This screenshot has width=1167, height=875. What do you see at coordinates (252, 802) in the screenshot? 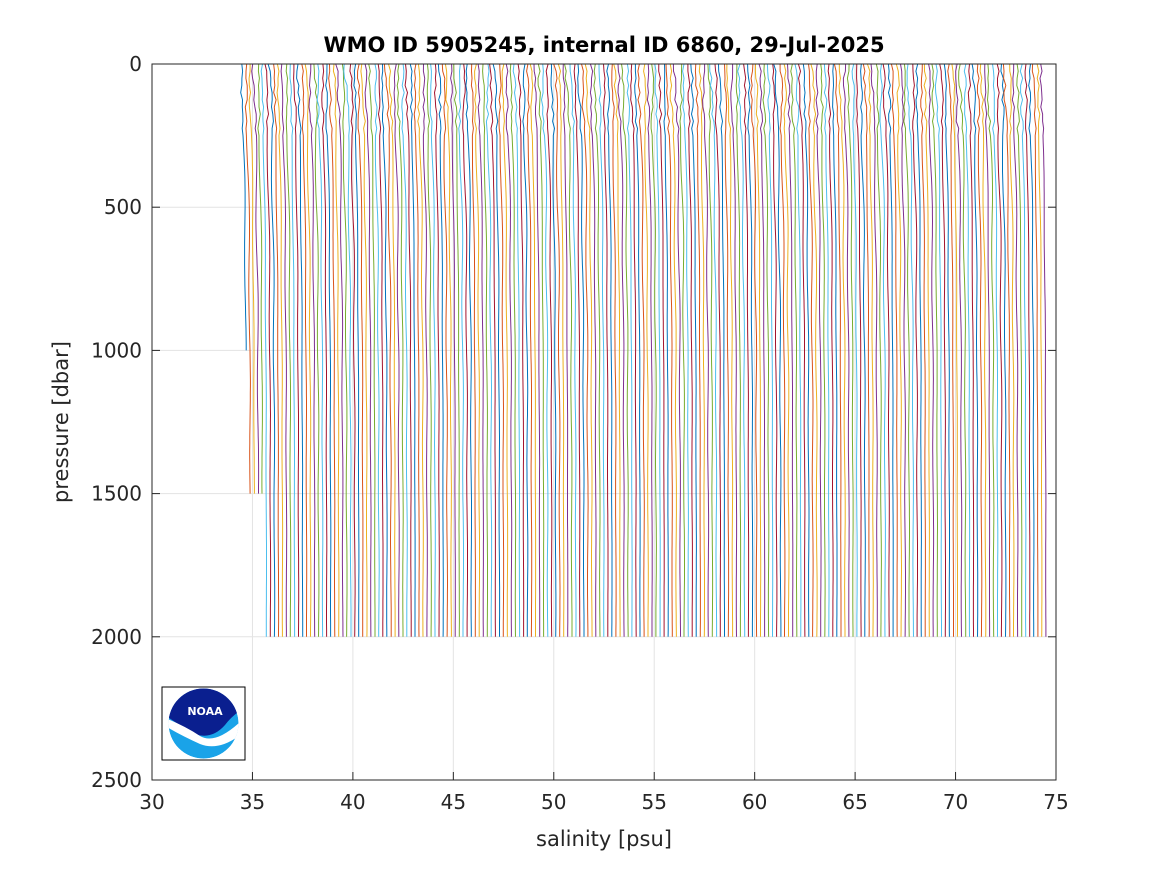
I see `x-tick-label: 35` at bounding box center [252, 802].